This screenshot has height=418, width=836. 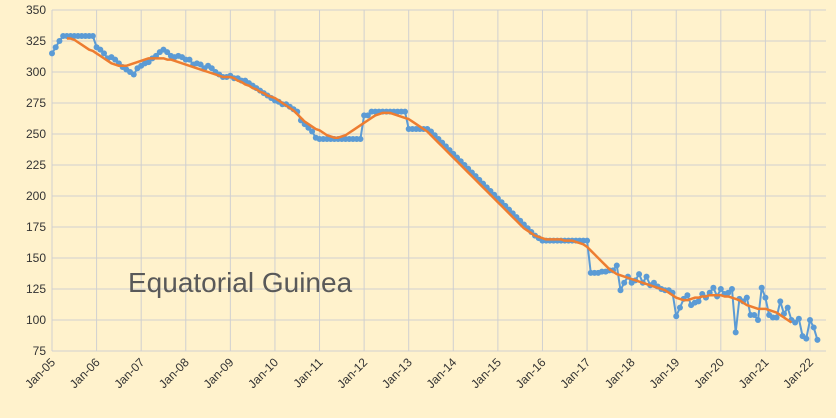 I want to click on y-tick-label: 225, so click(x=36, y=165).